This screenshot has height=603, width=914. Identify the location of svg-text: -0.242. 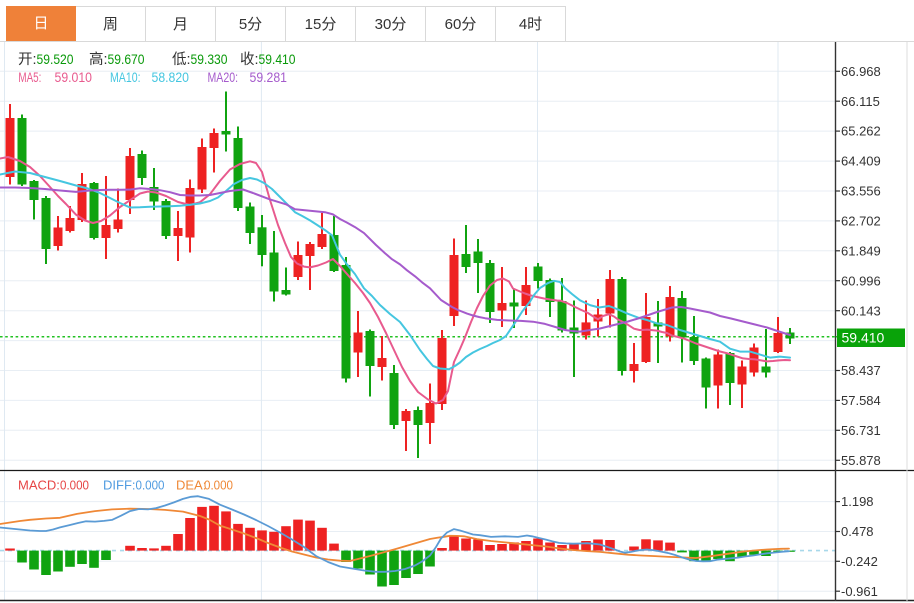
(859, 561).